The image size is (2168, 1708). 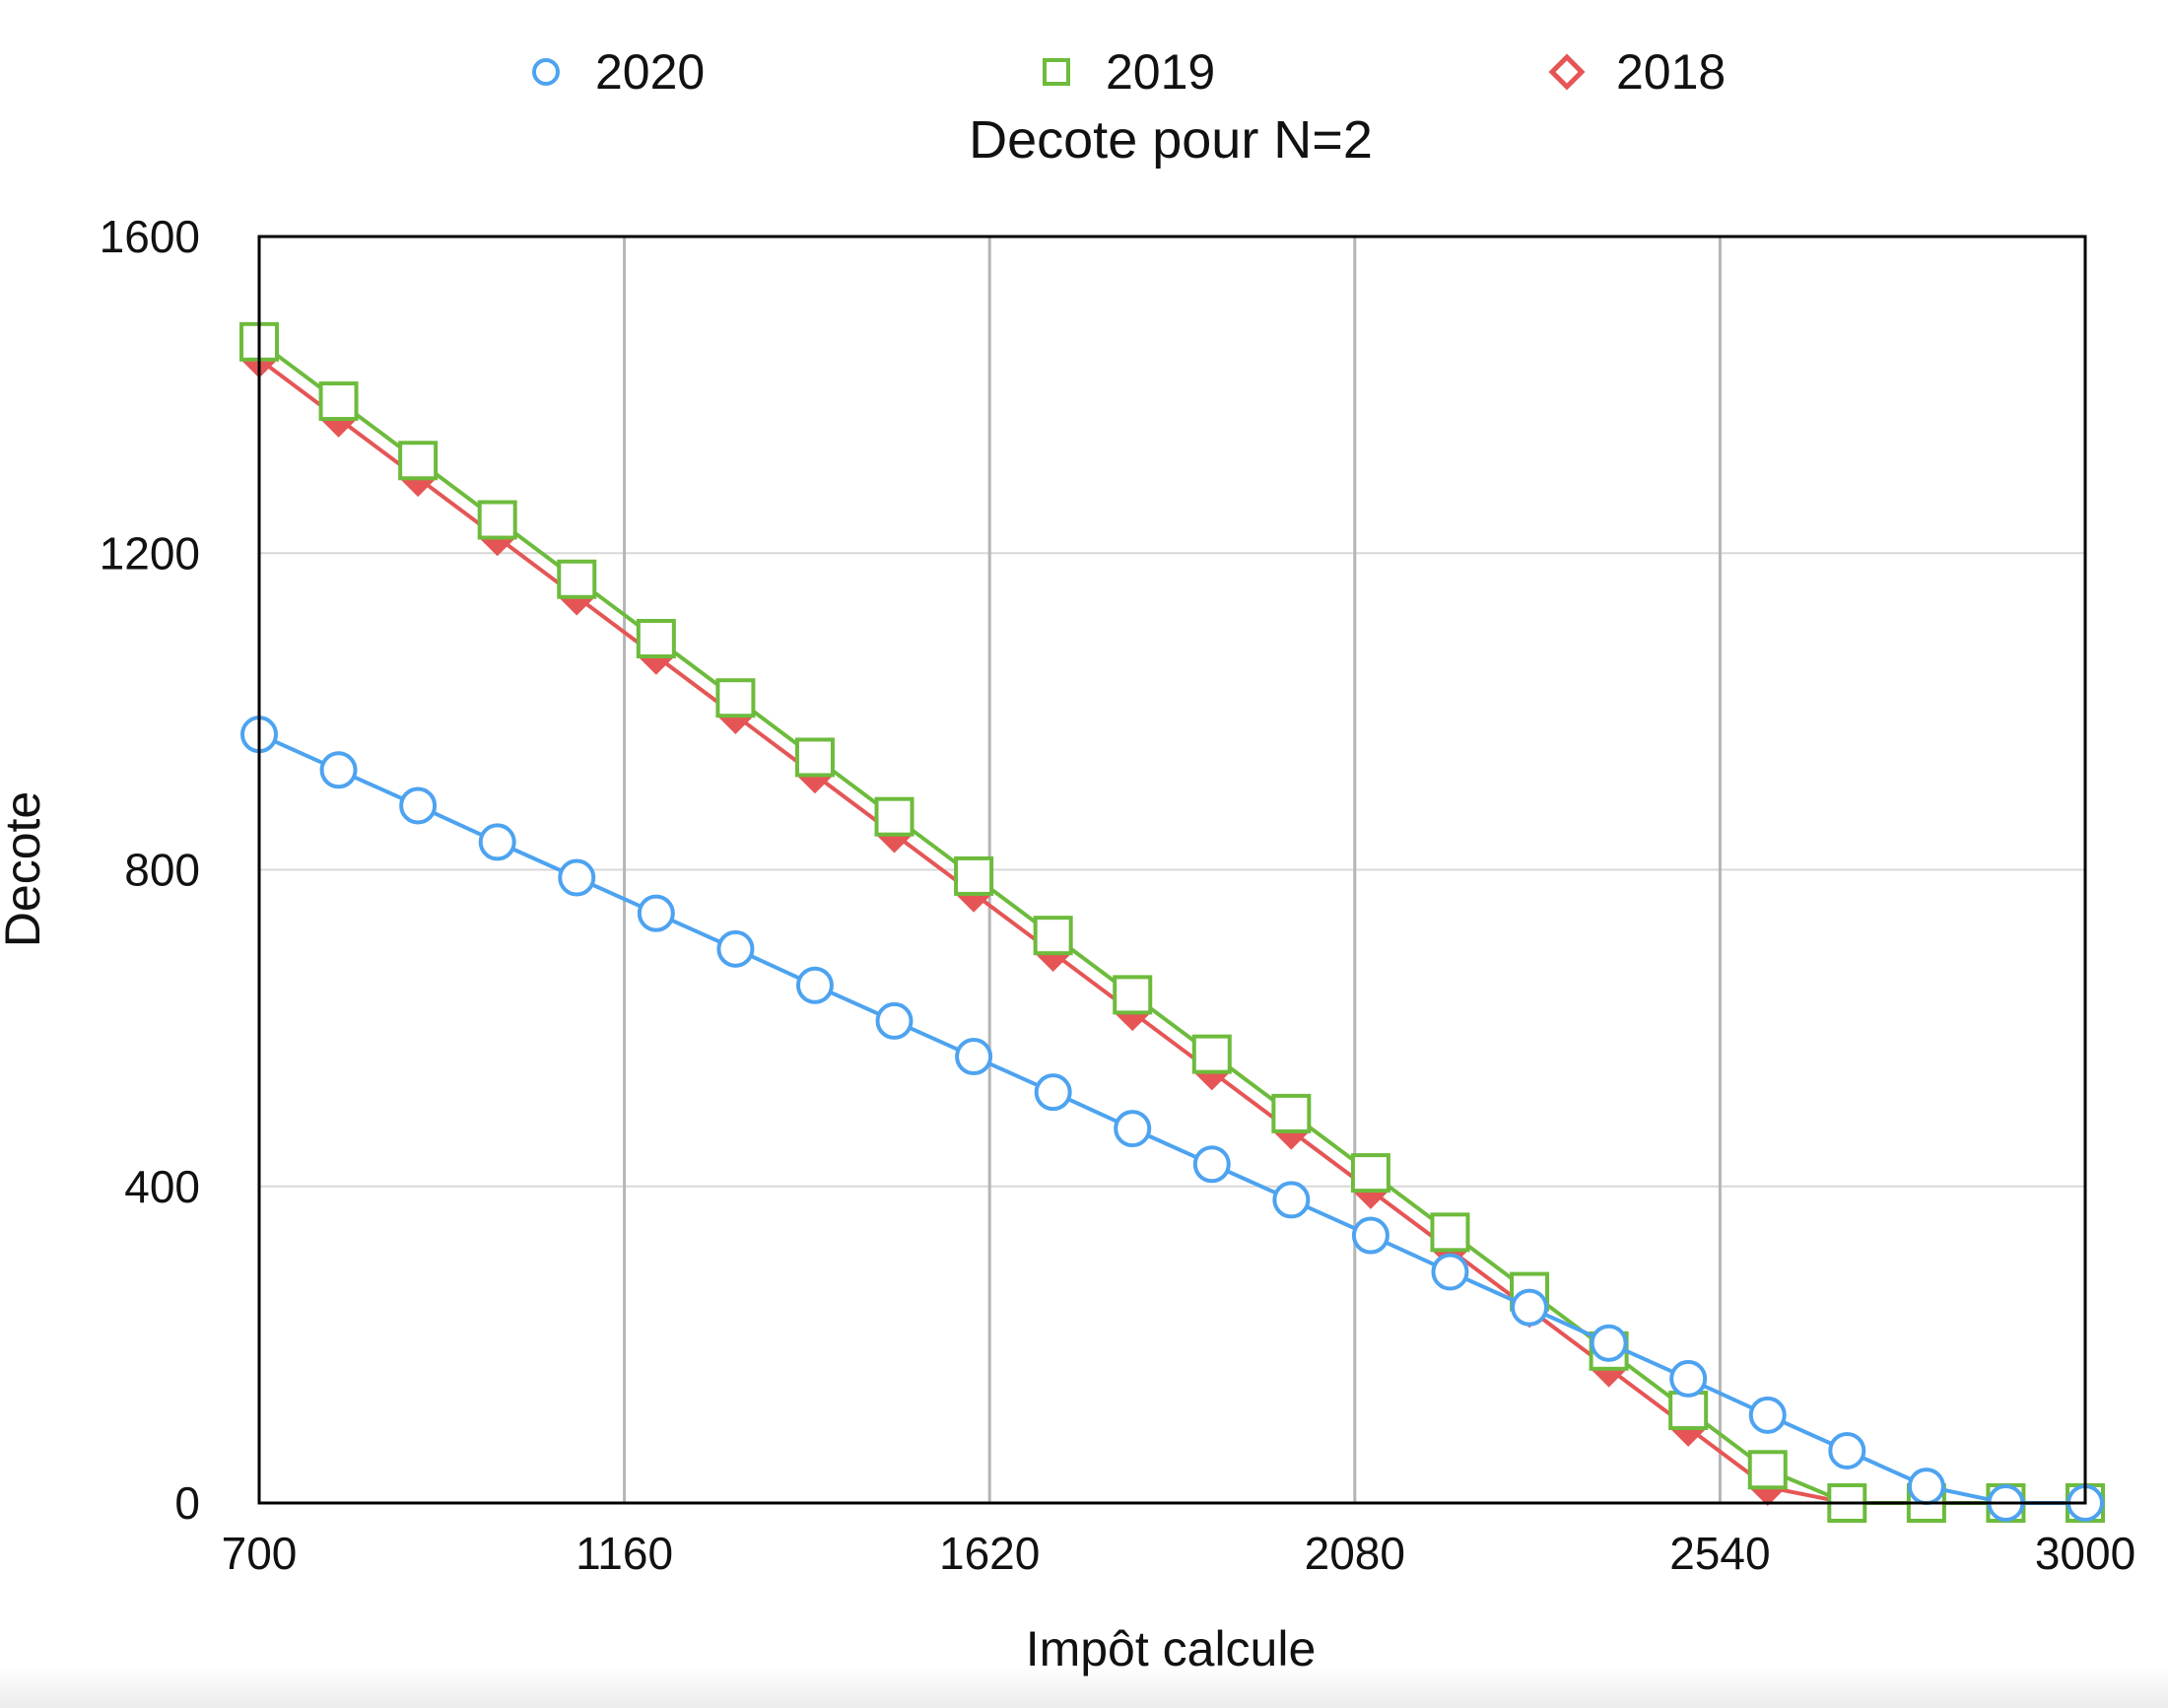 What do you see at coordinates (260, 1553) in the screenshot?
I see `x-tick-label: 700` at bounding box center [260, 1553].